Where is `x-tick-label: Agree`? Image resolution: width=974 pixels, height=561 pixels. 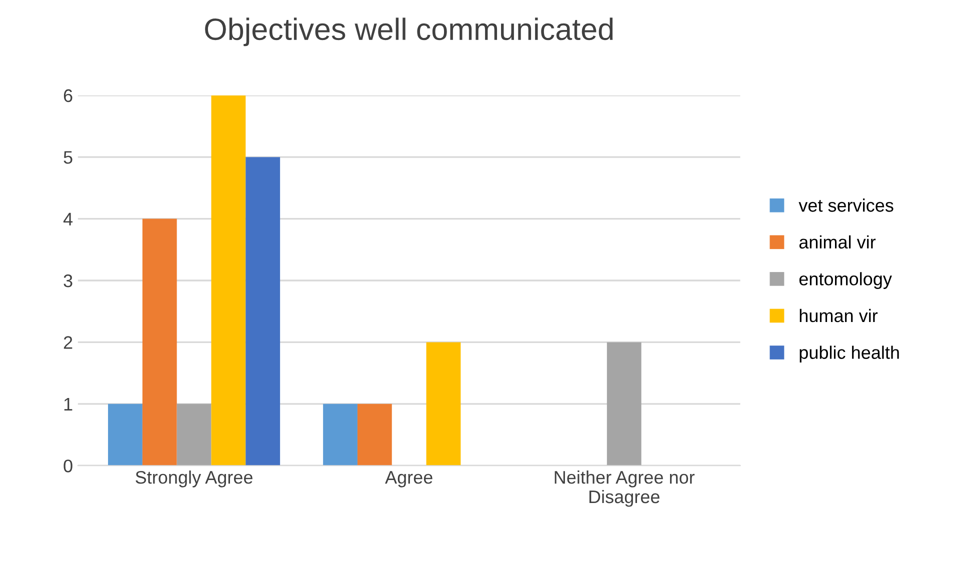
x-tick-label: Agree is located at coordinates (408, 479).